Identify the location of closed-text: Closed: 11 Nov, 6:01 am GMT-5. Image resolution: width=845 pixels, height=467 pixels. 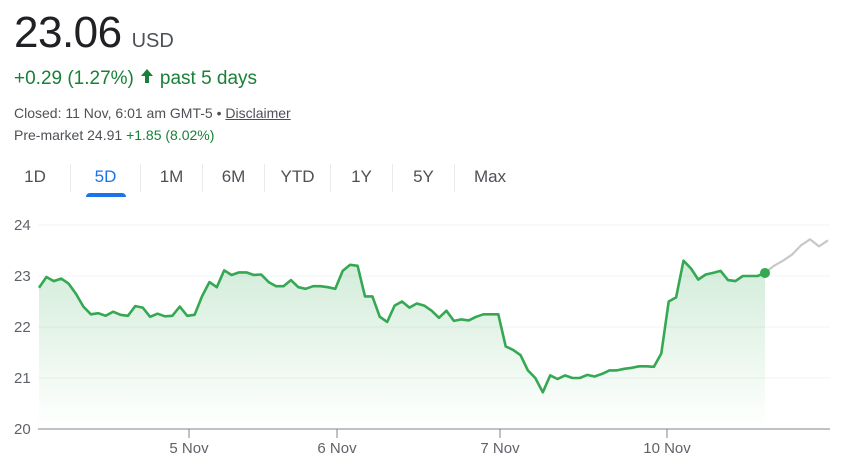
(113, 113).